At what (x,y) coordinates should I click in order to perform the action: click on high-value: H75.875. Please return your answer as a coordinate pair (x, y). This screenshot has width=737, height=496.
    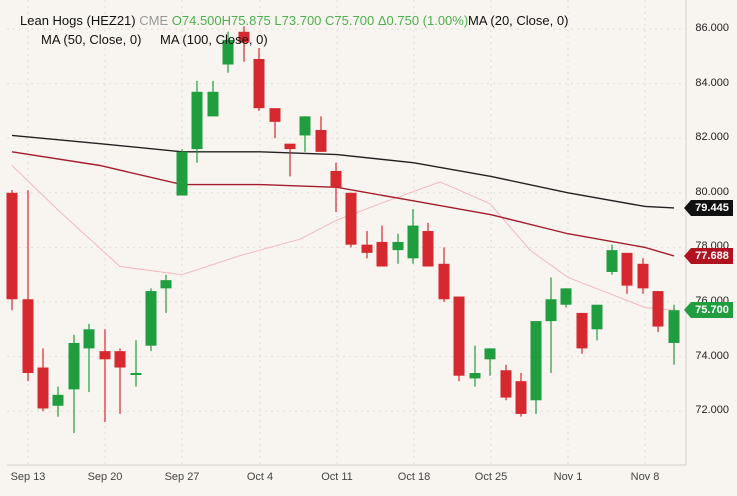
    Looking at the image, I should click on (246, 20).